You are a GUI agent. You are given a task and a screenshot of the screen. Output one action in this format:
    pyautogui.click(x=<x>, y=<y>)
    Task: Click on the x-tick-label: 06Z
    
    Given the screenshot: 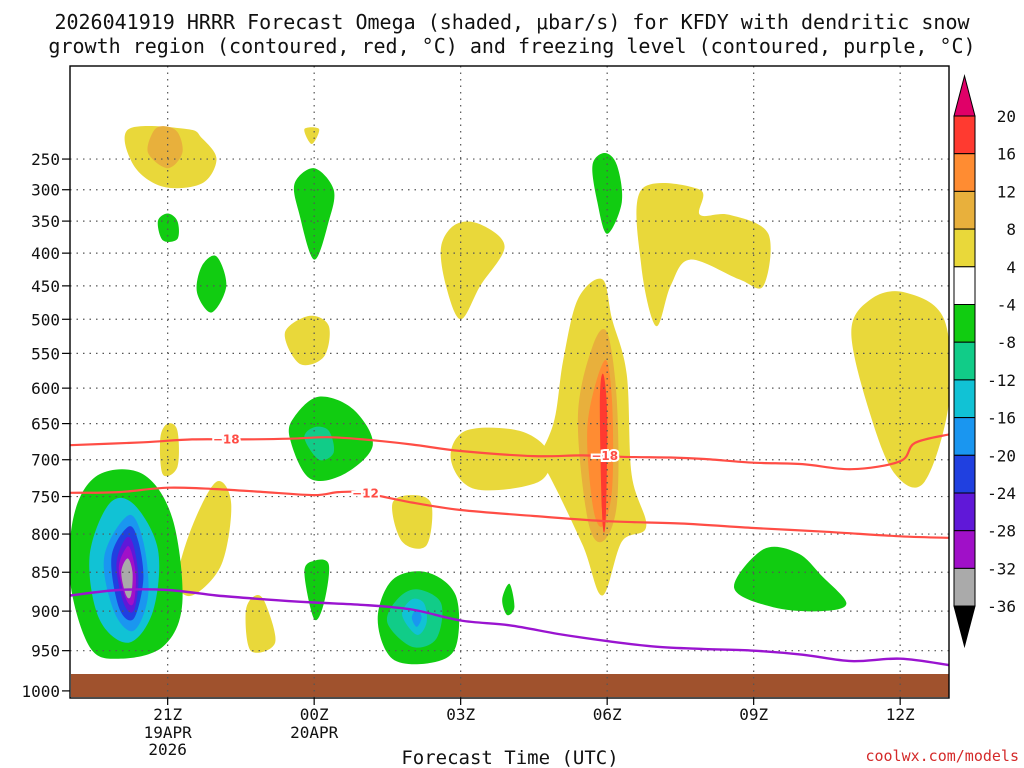 What is the action you would take?
    pyautogui.click(x=607, y=714)
    